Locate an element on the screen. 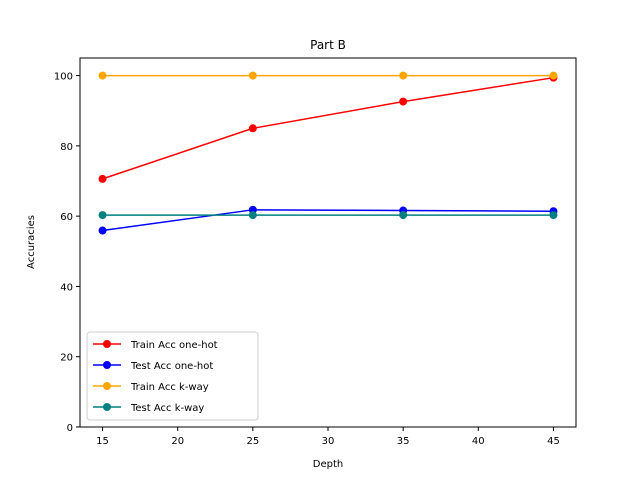 This screenshot has width=640, height=480. legend-label: Train Acc one-hot is located at coordinates (174, 345).